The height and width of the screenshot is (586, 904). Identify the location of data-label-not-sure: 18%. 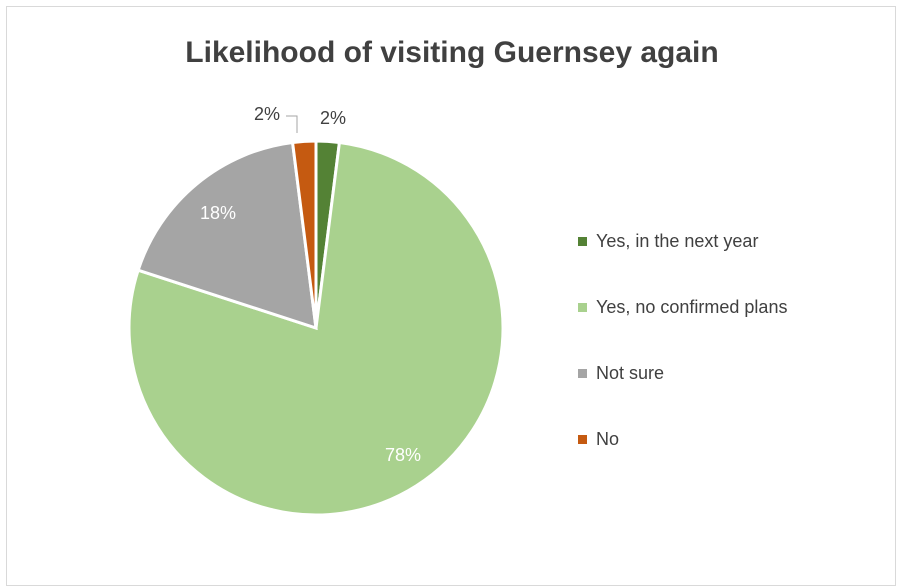
(218, 213).